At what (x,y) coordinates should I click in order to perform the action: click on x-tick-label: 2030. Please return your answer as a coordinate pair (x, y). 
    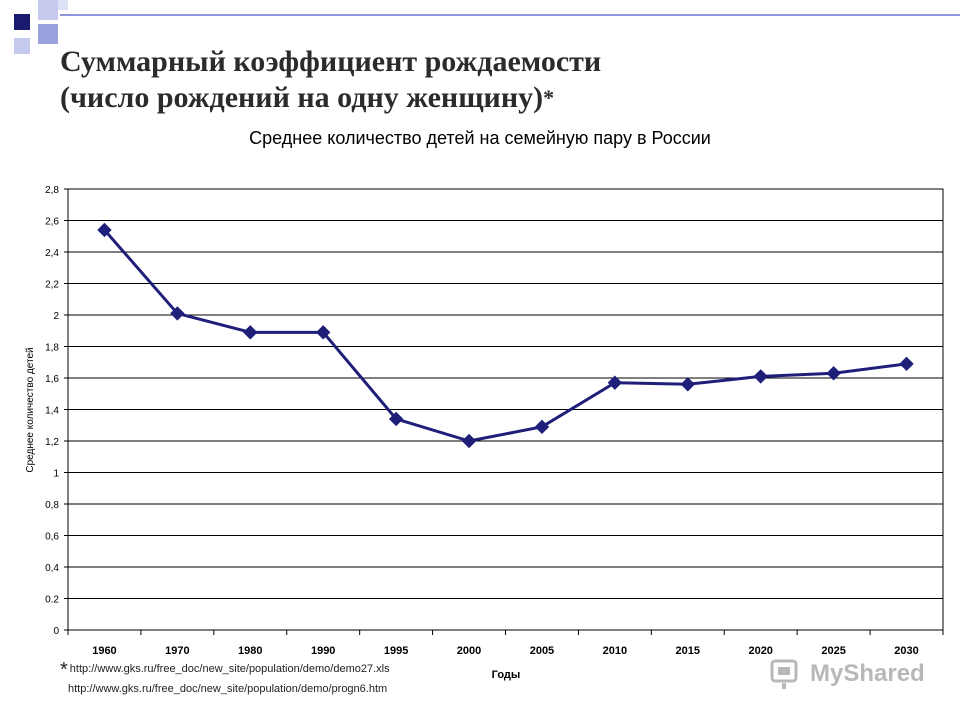
    Looking at the image, I should click on (906, 651).